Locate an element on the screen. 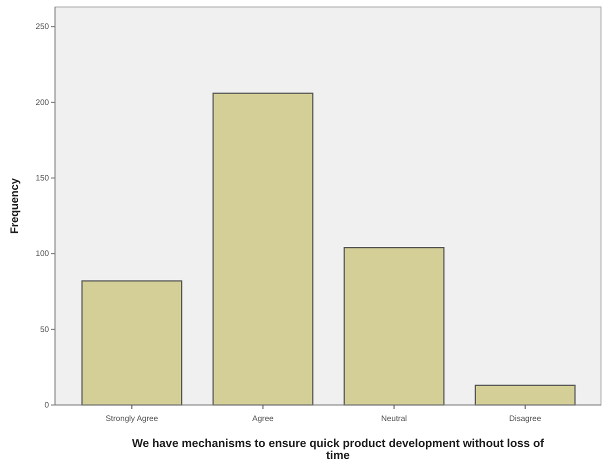 The image size is (602, 466). y-tick-label: 250 is located at coordinates (43, 27).